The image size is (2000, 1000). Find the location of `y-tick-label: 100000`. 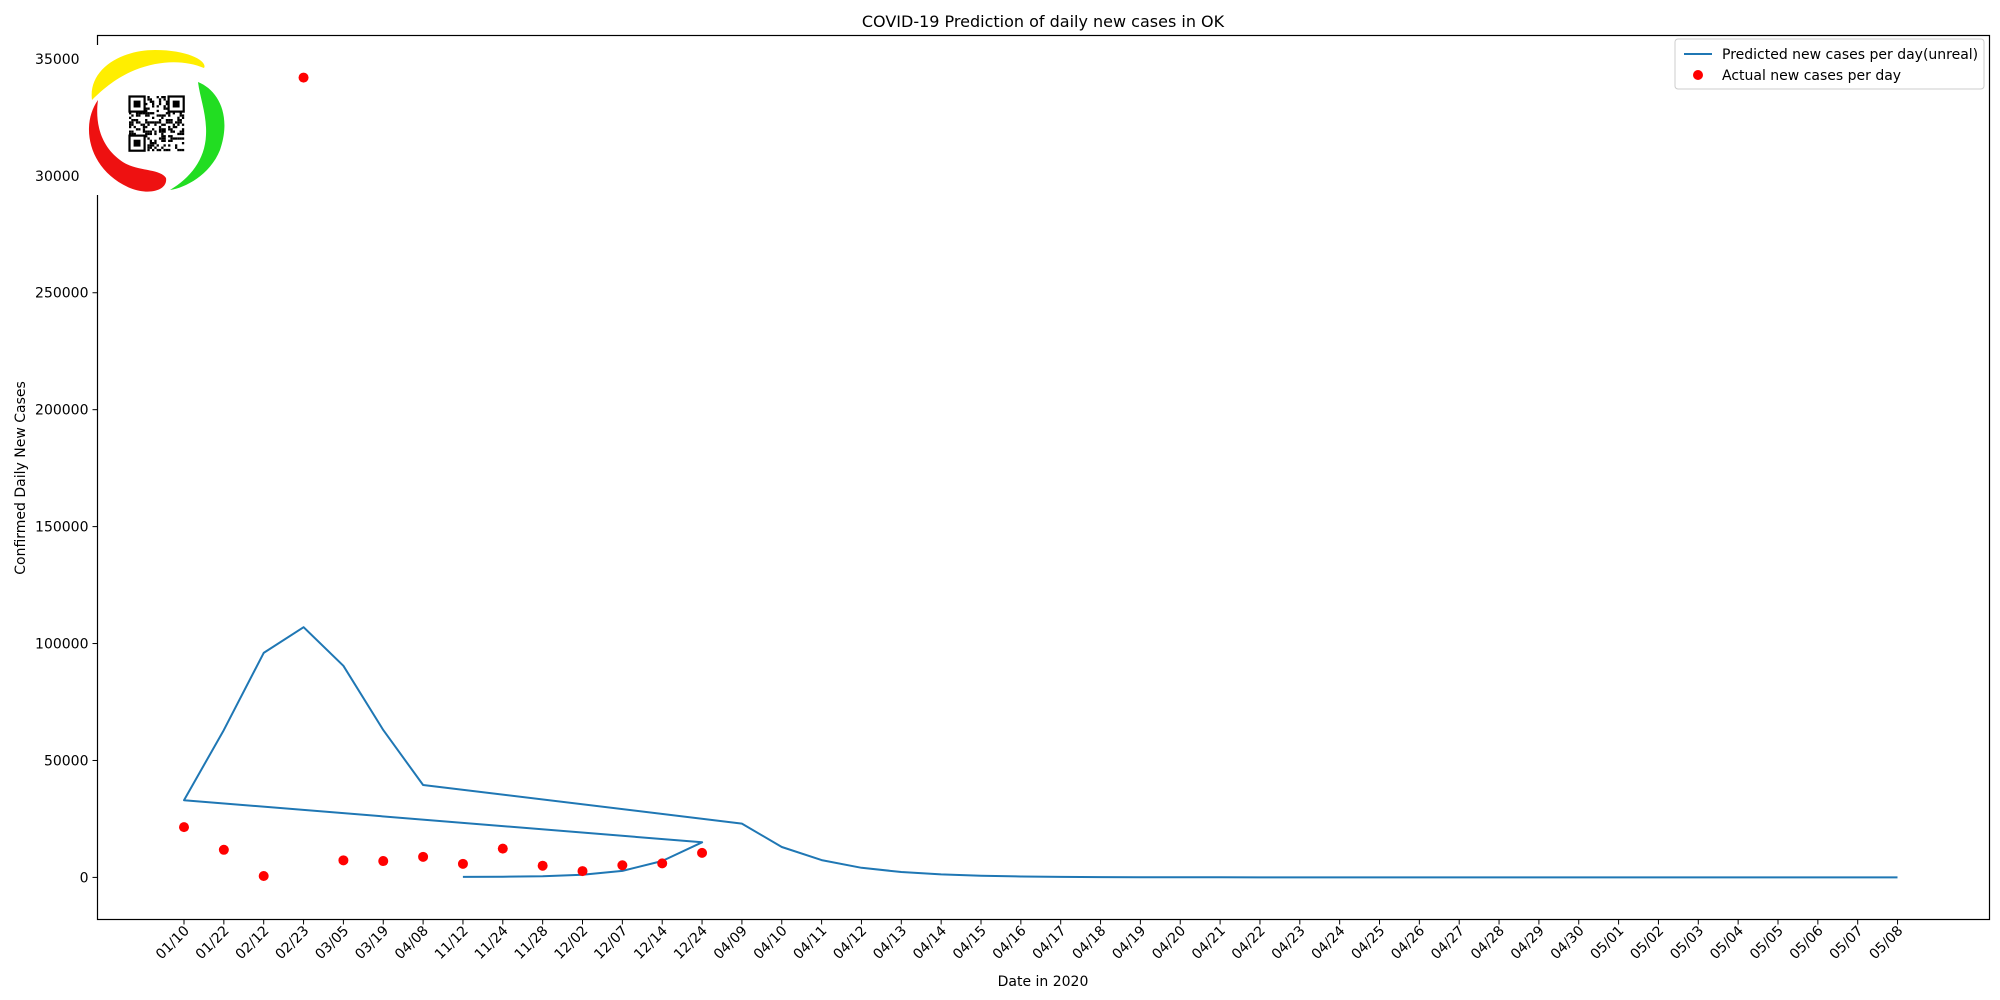

y-tick-label: 100000 is located at coordinates (61, 645).